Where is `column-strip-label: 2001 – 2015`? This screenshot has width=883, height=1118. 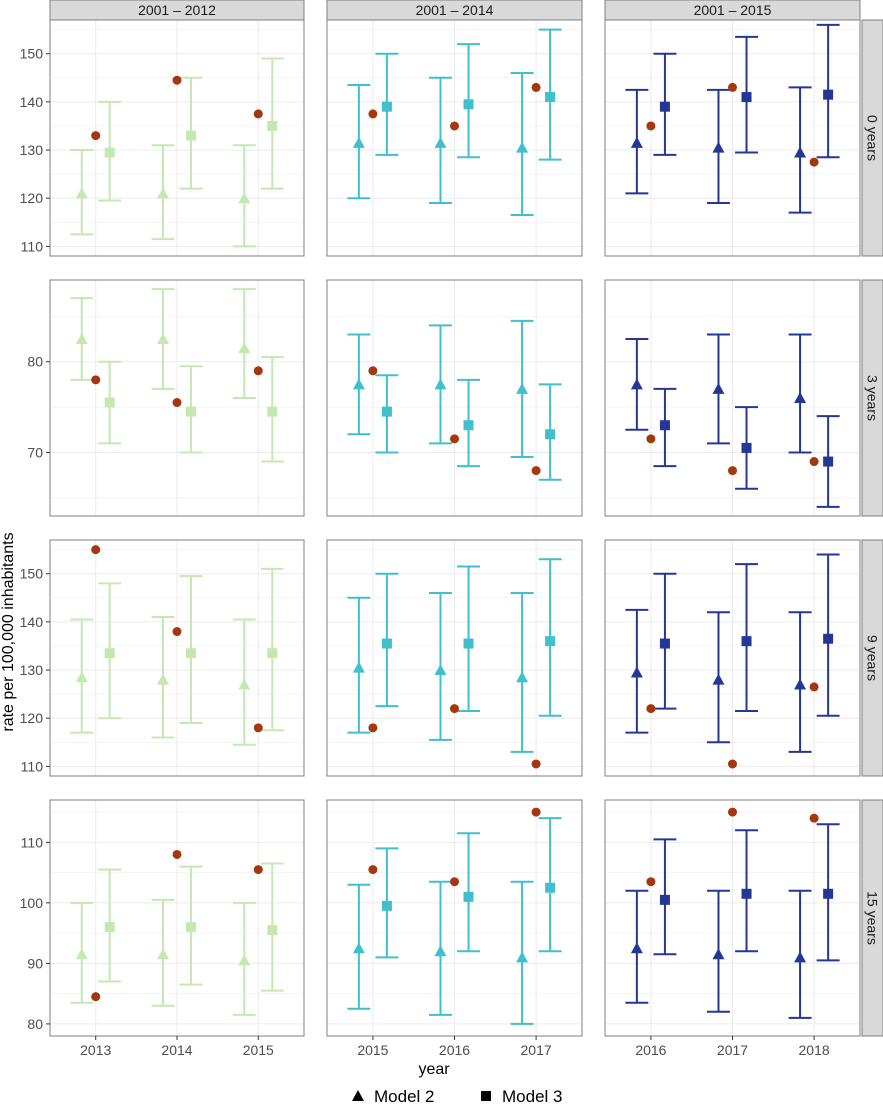
column-strip-label: 2001 – 2015 is located at coordinates (733, 10).